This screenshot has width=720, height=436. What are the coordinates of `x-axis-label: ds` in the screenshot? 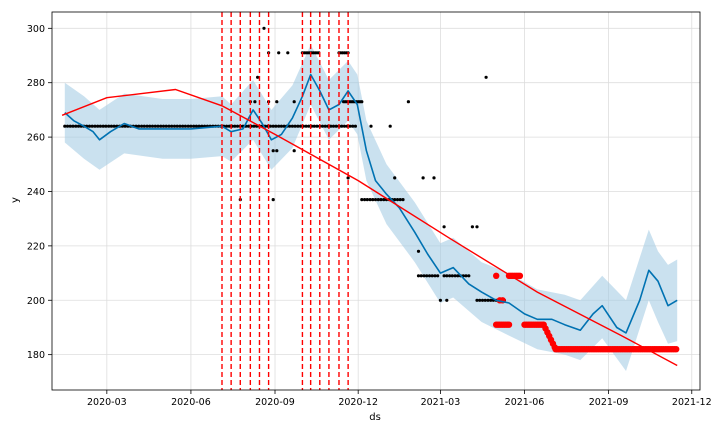 It's located at (375, 417).